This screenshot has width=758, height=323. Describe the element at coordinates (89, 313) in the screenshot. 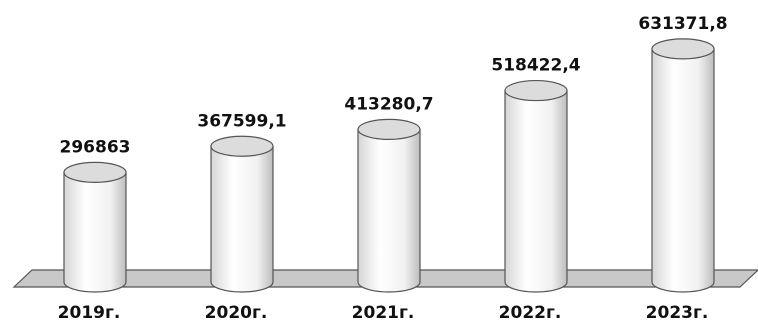

I see `x-tick-label-1: 2019г.` at that location.